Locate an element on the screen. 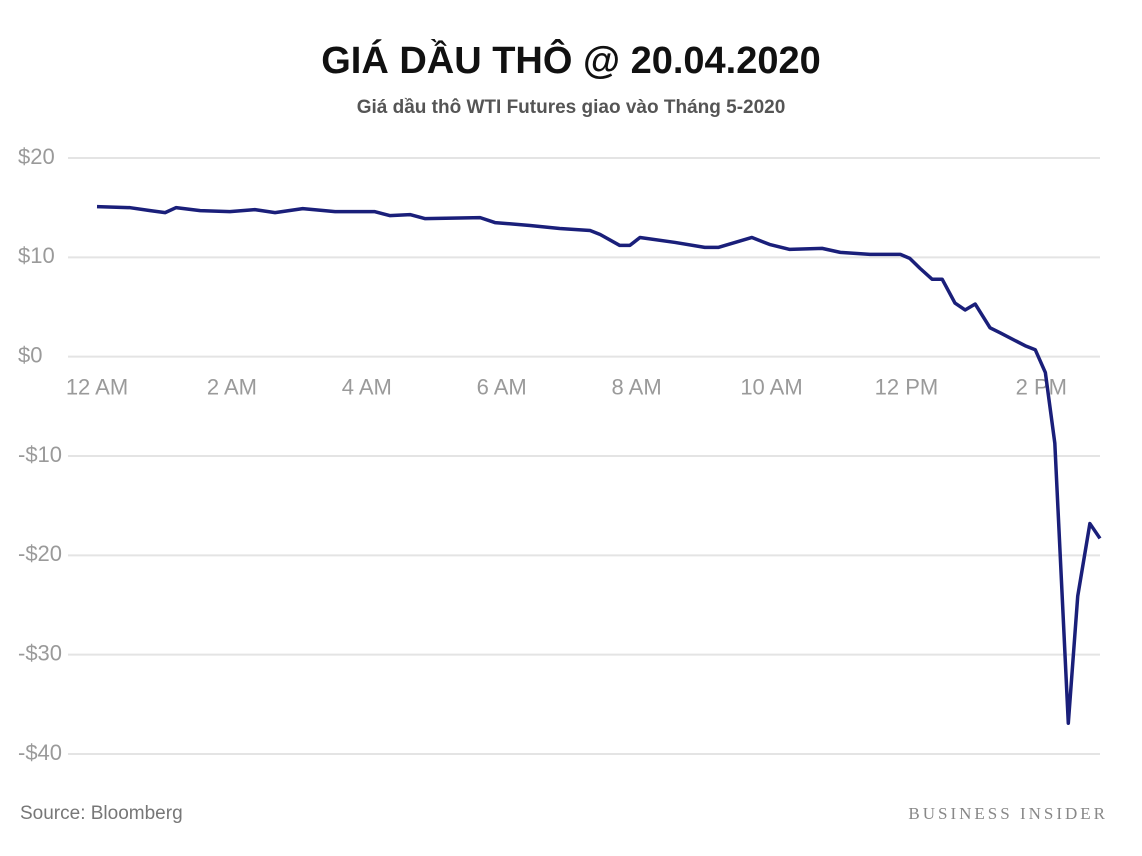 This screenshot has width=1142, height=856. x-tick-label: 8 AM is located at coordinates (637, 386).